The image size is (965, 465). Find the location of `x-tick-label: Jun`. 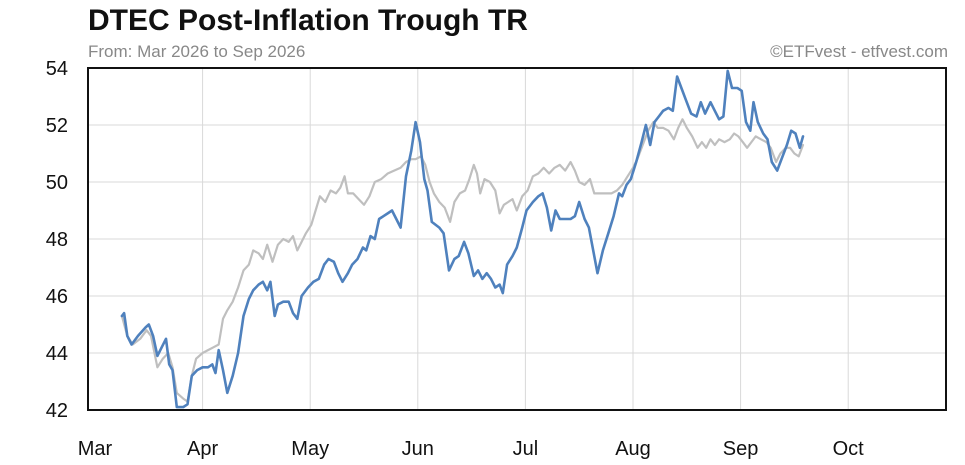

x-tick-label: Jun is located at coordinates (418, 449).